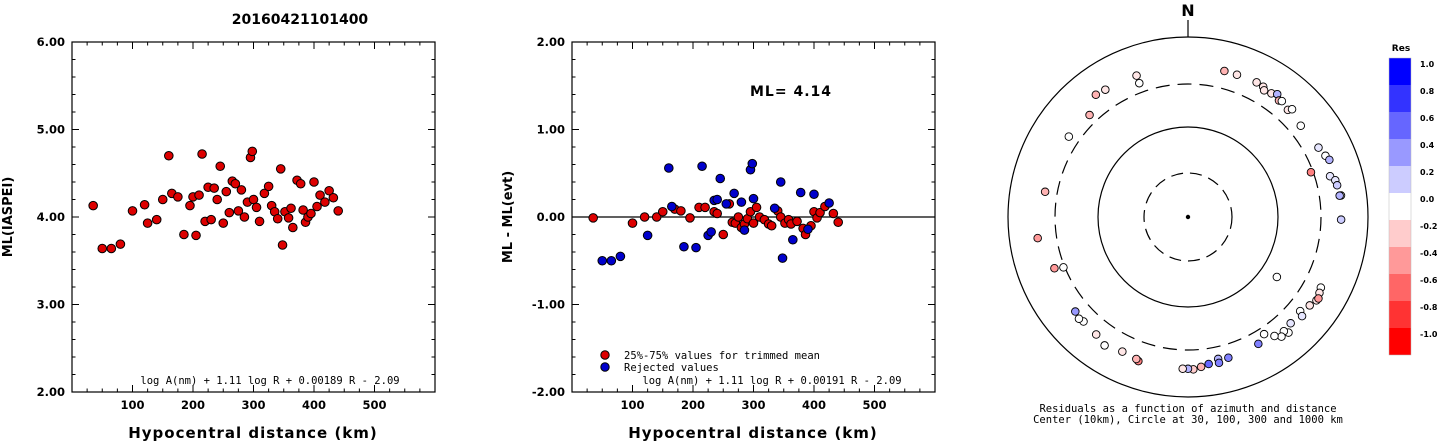 The image size is (1437, 441). What do you see at coordinates (605, 367) in the screenshot?
I see `legend-marker-rejected` at bounding box center [605, 367].